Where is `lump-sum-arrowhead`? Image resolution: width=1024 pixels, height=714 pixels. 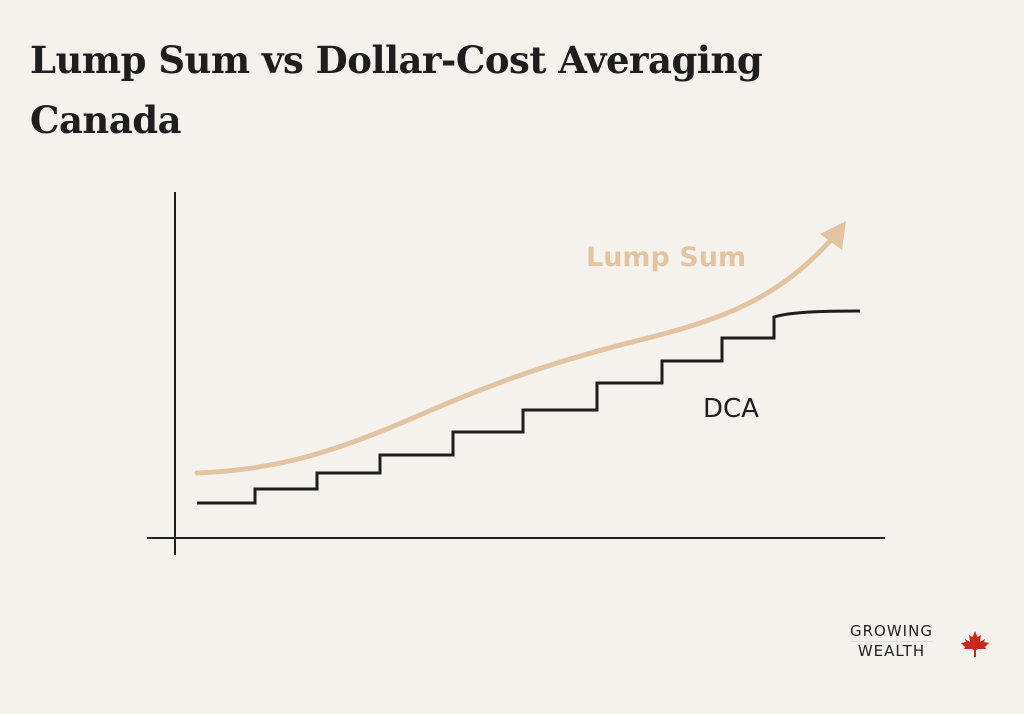
lump-sum-arrowhead is located at coordinates (833, 235).